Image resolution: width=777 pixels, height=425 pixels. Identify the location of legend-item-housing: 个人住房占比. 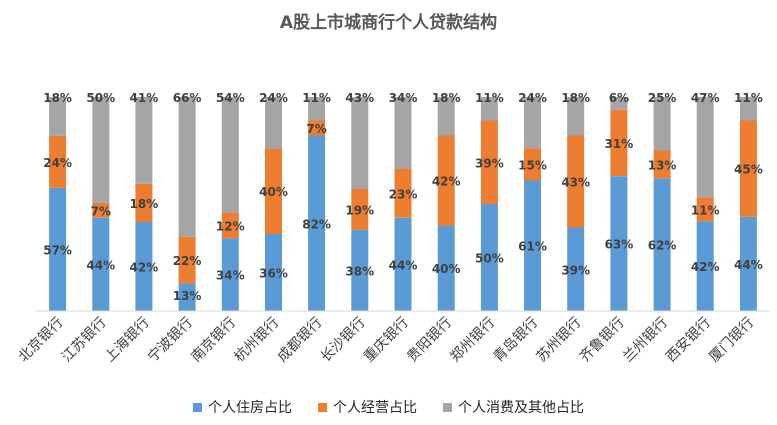
(242, 407).